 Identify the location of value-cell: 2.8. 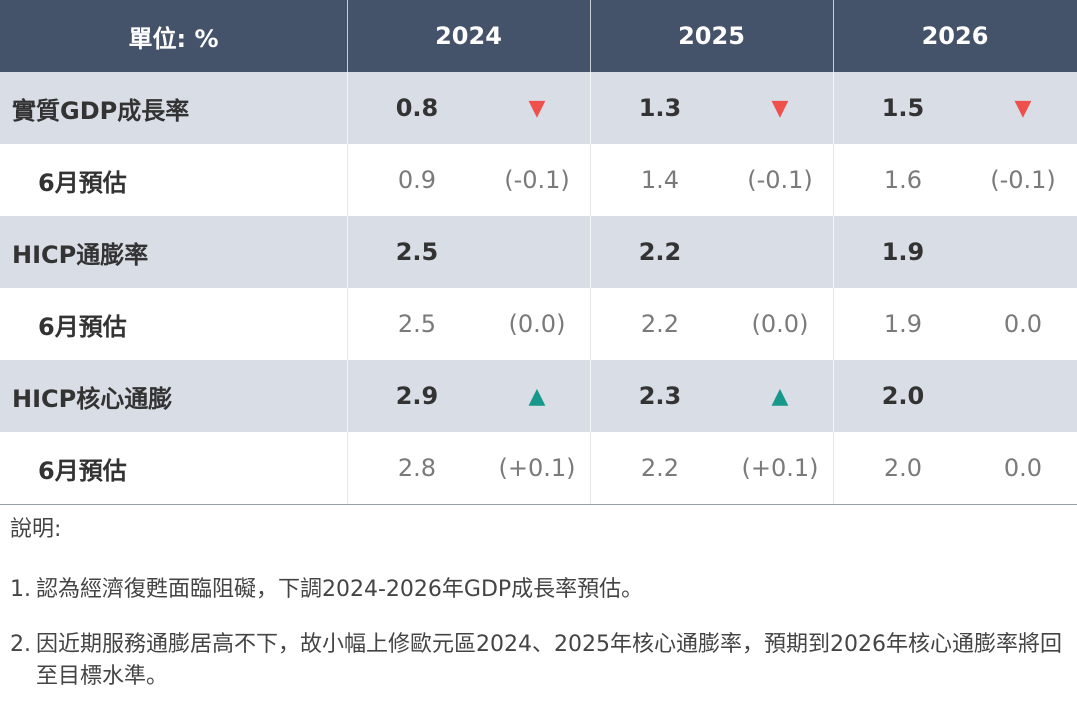
(417, 468).